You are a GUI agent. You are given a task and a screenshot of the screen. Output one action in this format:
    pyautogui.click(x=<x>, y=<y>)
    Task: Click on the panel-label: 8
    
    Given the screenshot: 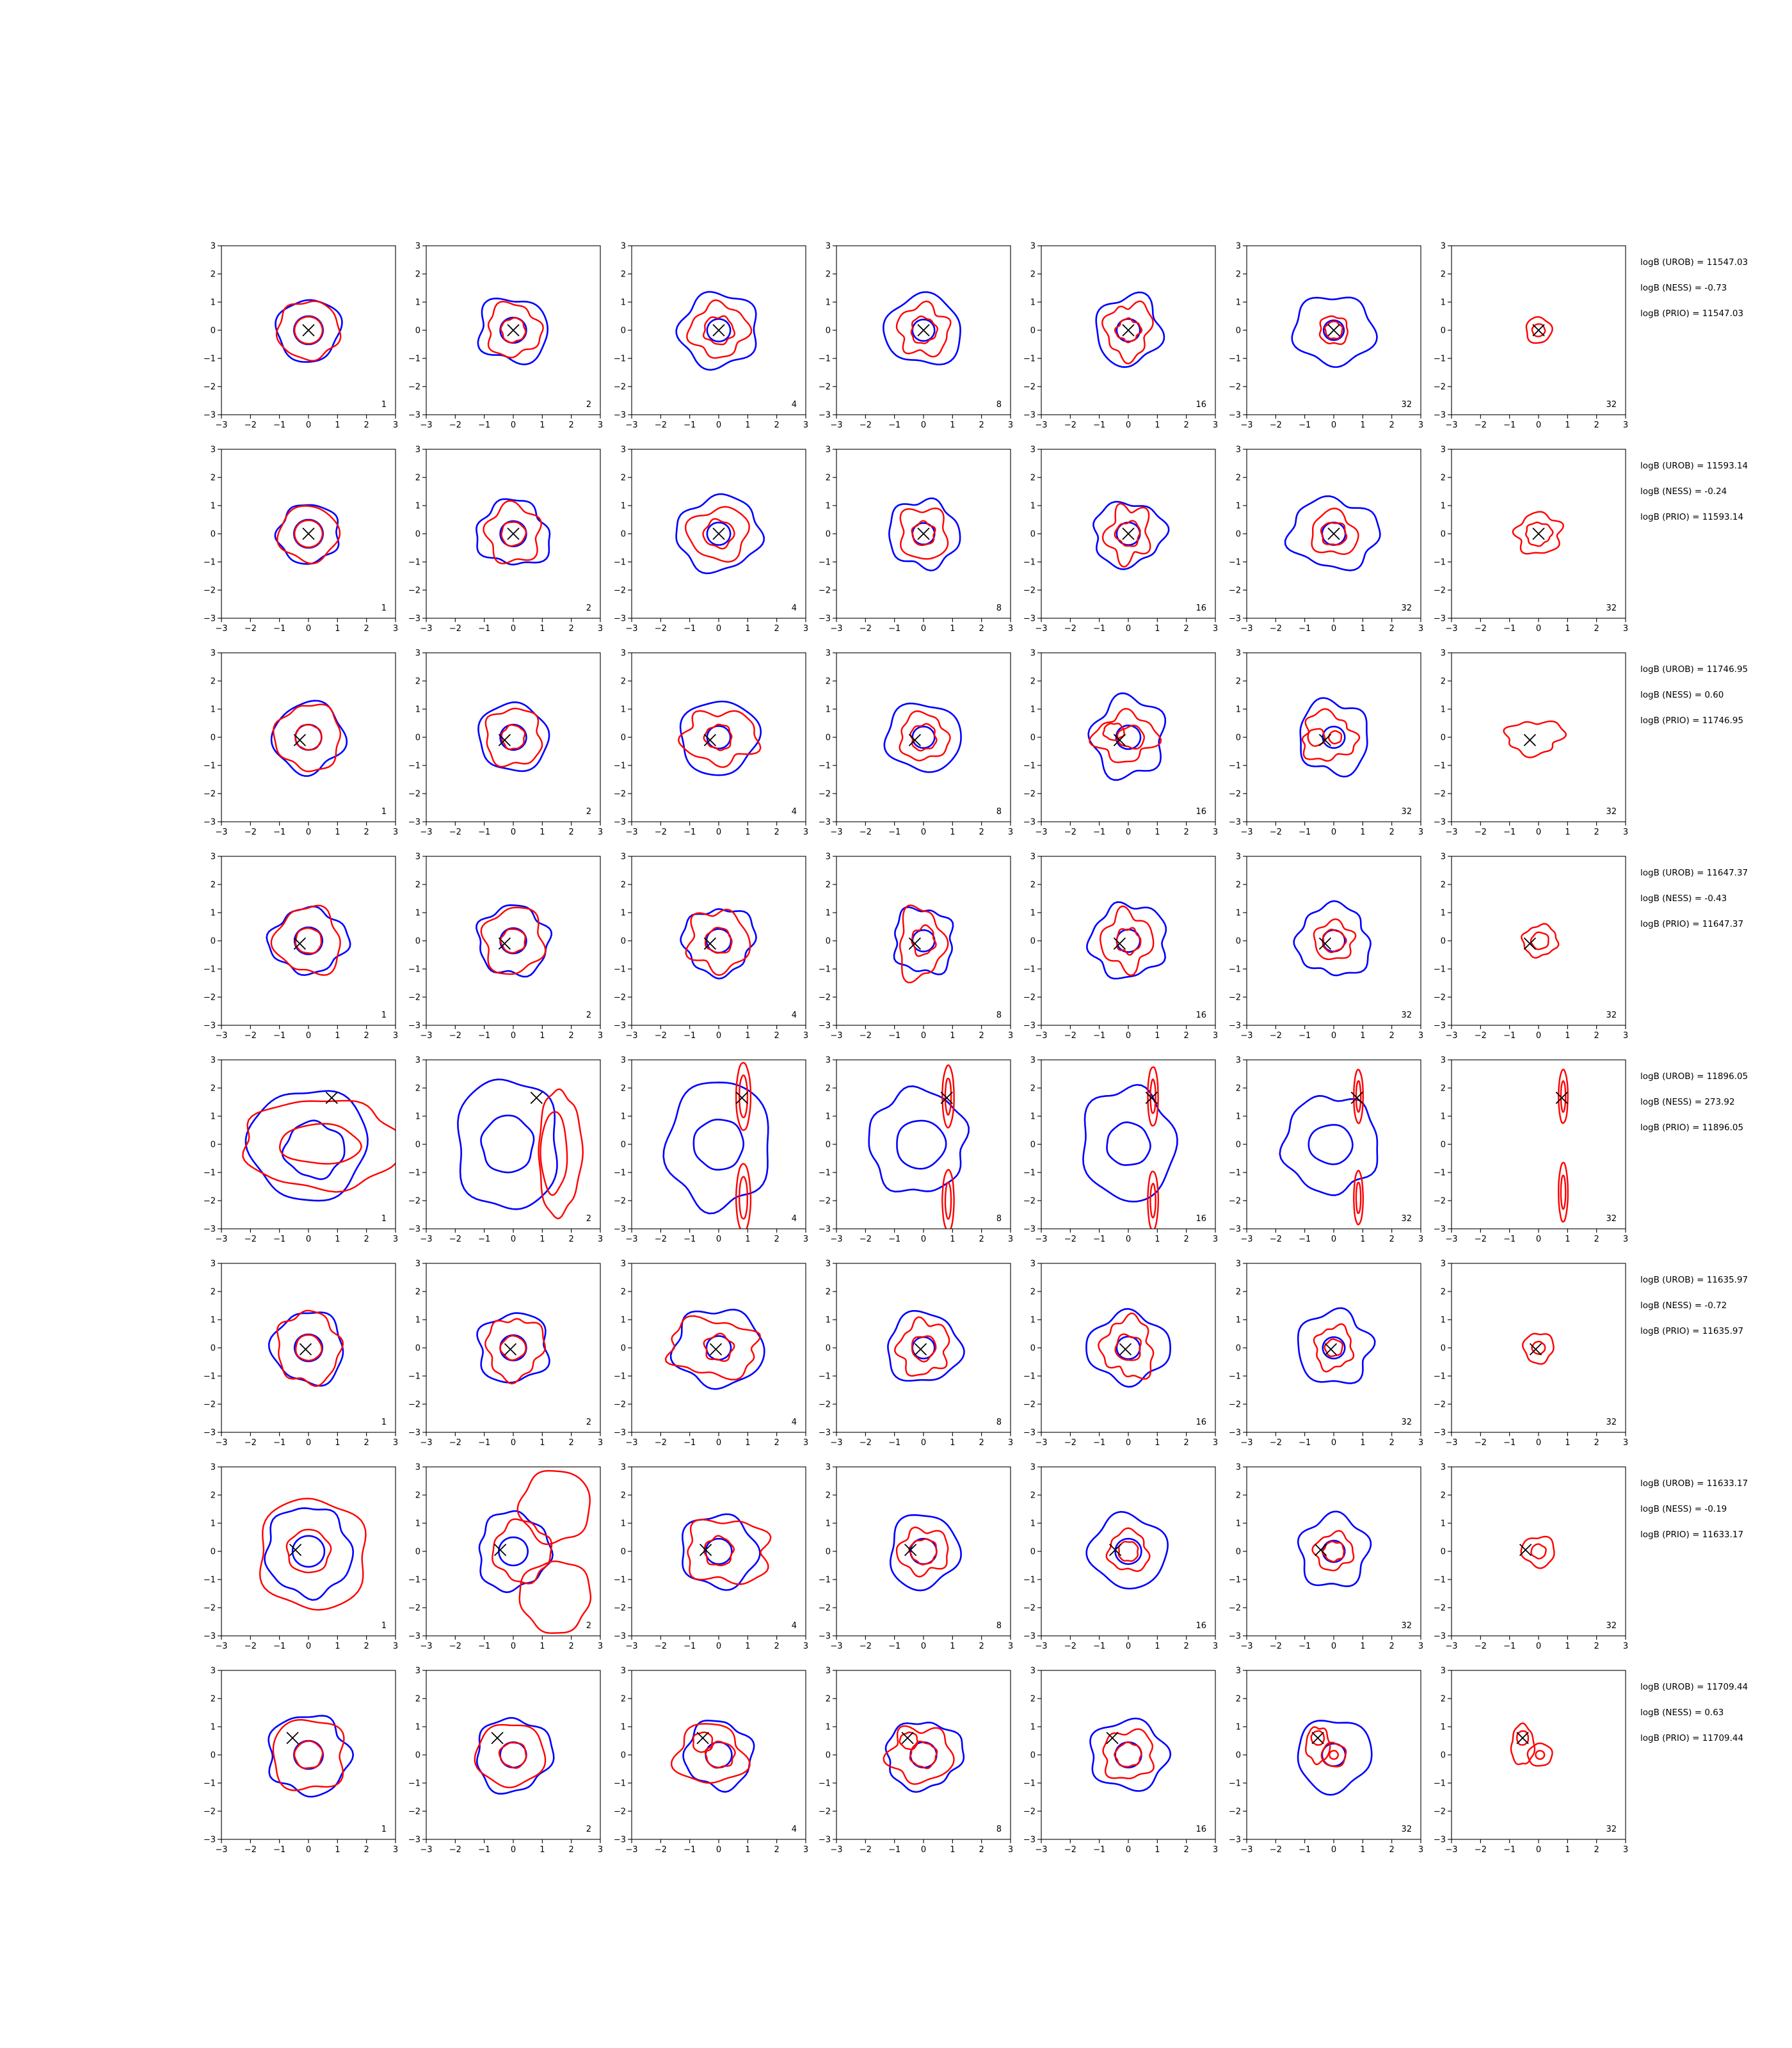 What is the action you would take?
    pyautogui.click(x=999, y=1219)
    